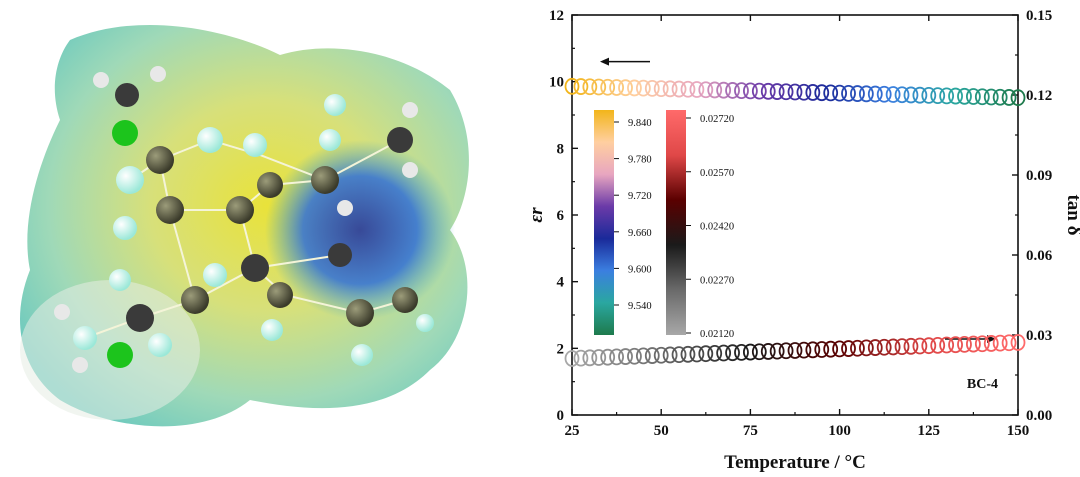 The width and height of the screenshot is (1080, 477). Describe the element at coordinates (1039, 336) in the screenshot. I see `y-right-tick-label: 0.03` at that location.